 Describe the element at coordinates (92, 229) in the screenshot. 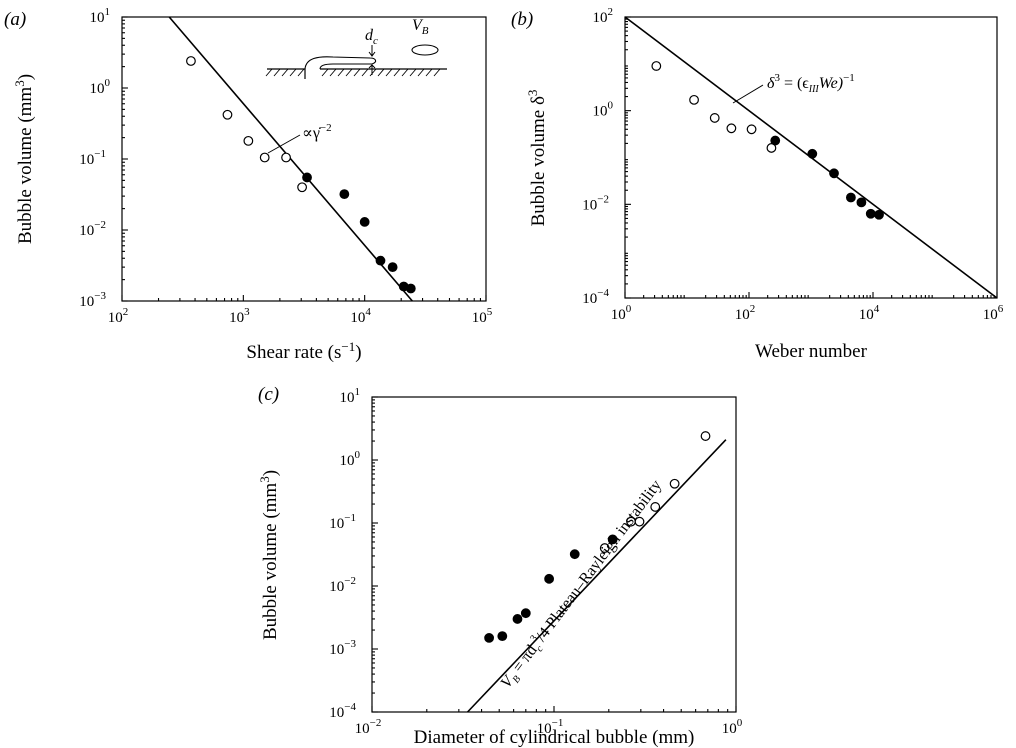

I see `y-tick-label-a: 10⁻²` at that location.